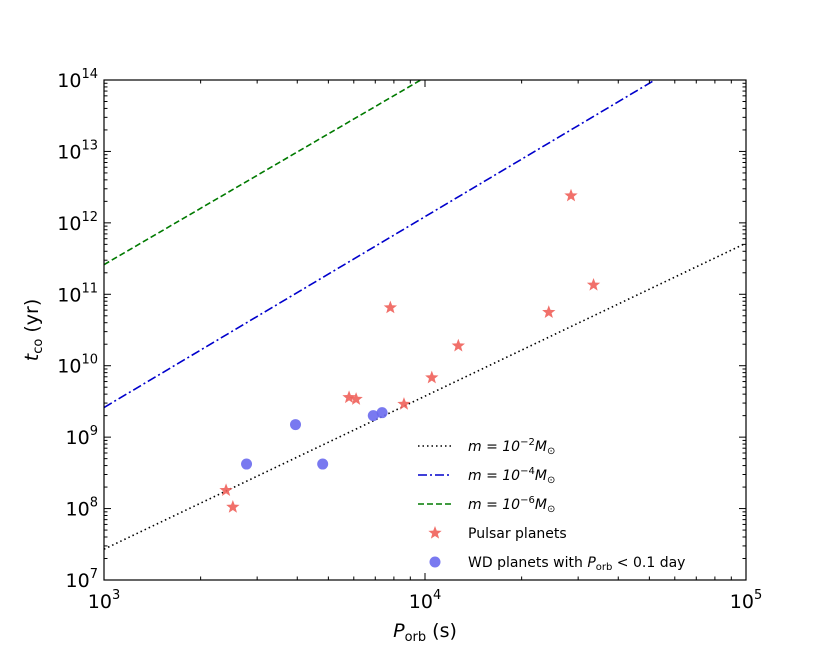 Image resolution: width=830 pixels, height=664 pixels. What do you see at coordinates (77, 79) in the screenshot?
I see `y-tick-label: 10¹⁴` at bounding box center [77, 79].